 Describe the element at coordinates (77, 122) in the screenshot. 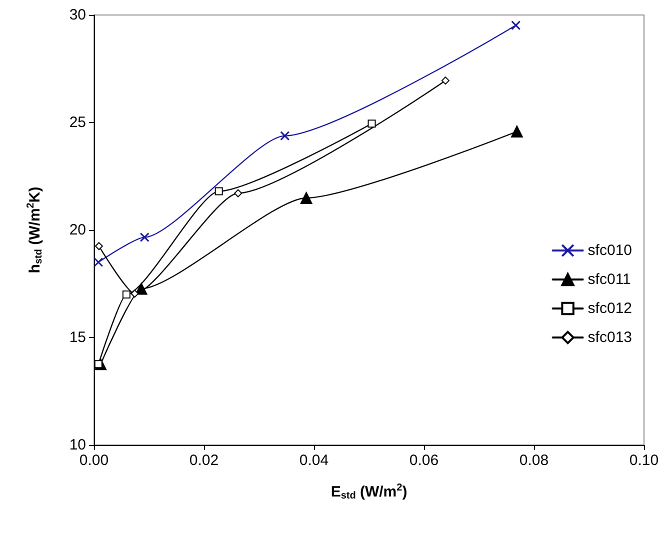

I see `y-tick-label: 25` at that location.